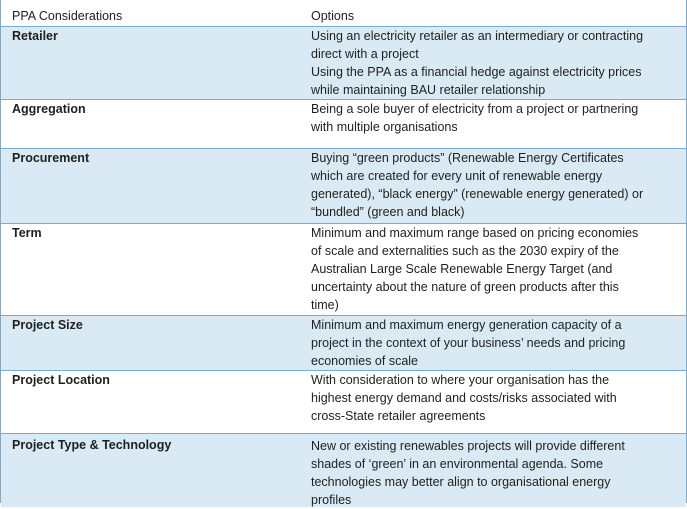 The width and height of the screenshot is (687, 509). I want to click on row-label-term: Term, so click(27, 233).